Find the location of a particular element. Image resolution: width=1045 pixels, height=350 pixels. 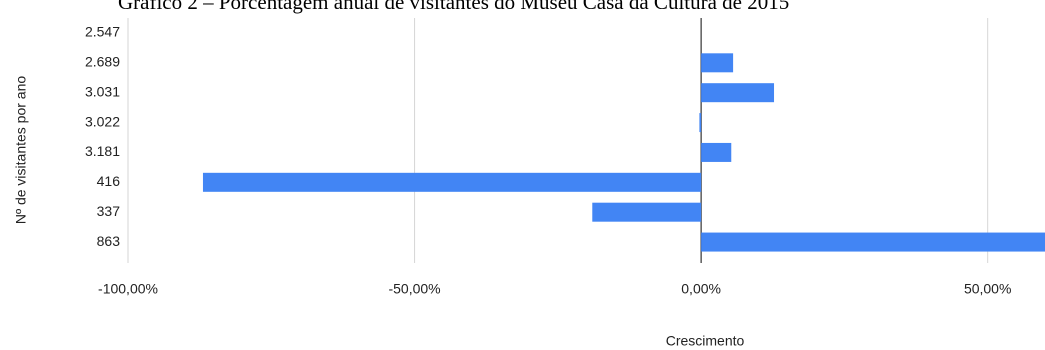

y-tick-label: 416 is located at coordinates (109, 181).